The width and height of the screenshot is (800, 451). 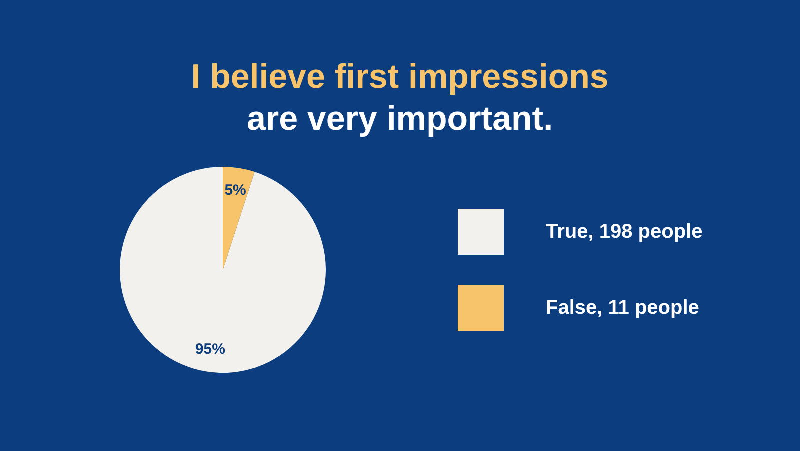 I want to click on legend-label: False, 11 people, so click(x=623, y=308).